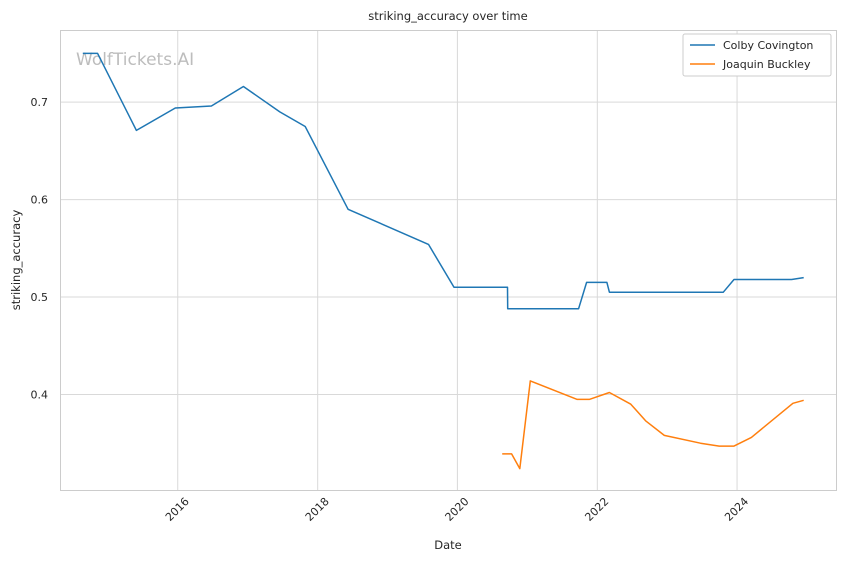 The width and height of the screenshot is (844, 561). What do you see at coordinates (768, 45) in the screenshot?
I see `legend-label-colby-covington: Colby Covington` at bounding box center [768, 45].